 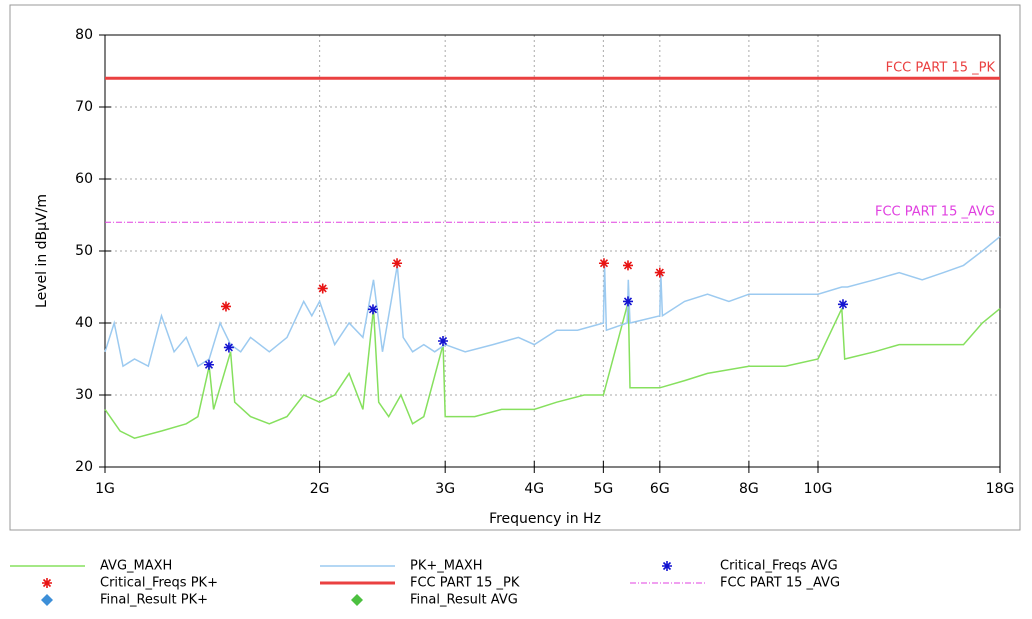 I want to click on legend-label: Critical_Freqs PK+, so click(x=159, y=583).